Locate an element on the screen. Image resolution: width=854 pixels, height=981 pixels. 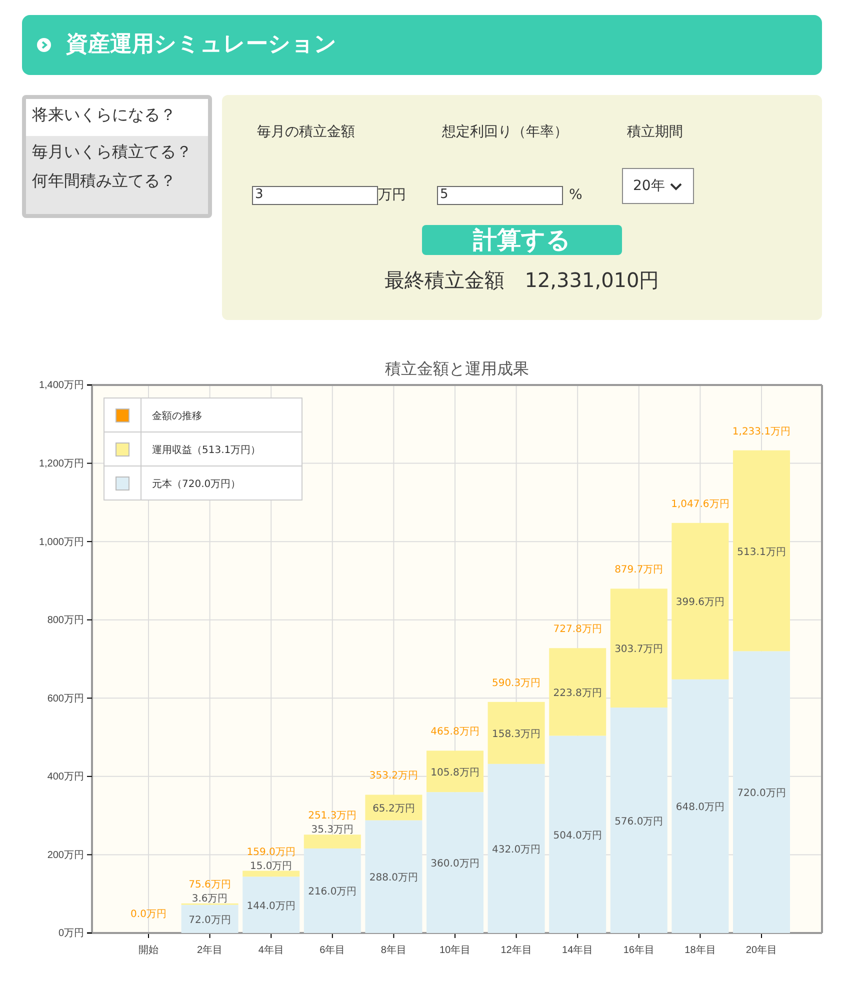
text: 計算する is located at coordinates (522, 240).